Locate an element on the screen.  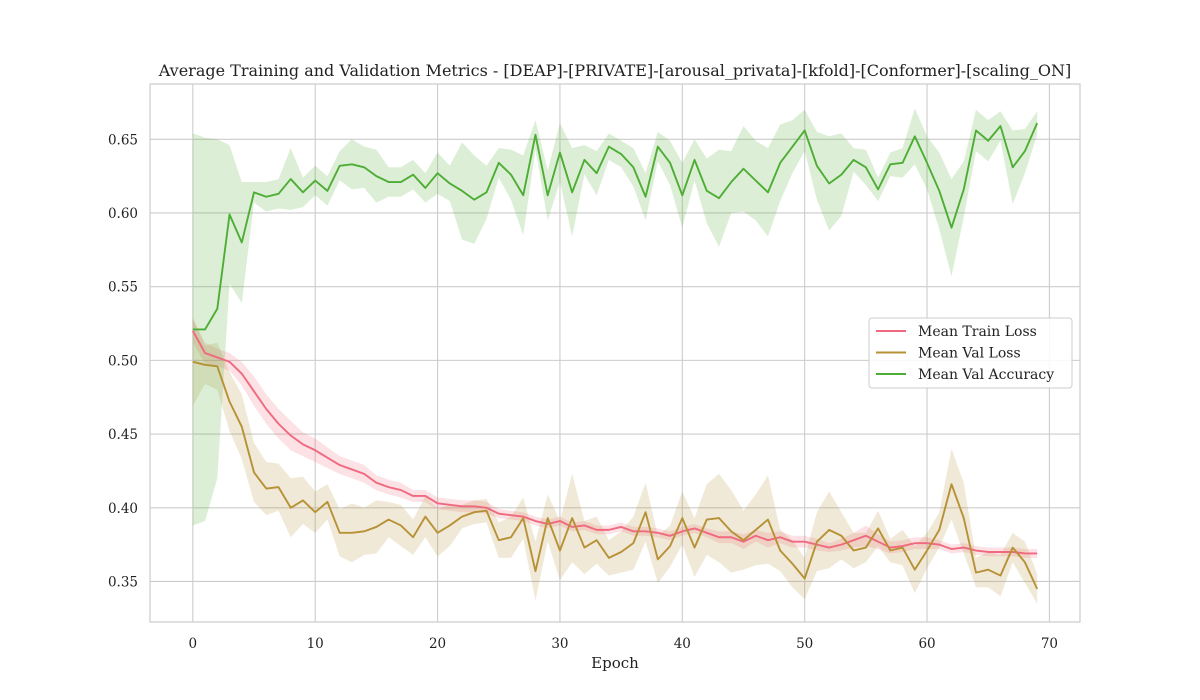
legend-label-0: Mean Train Loss is located at coordinates (977, 332).